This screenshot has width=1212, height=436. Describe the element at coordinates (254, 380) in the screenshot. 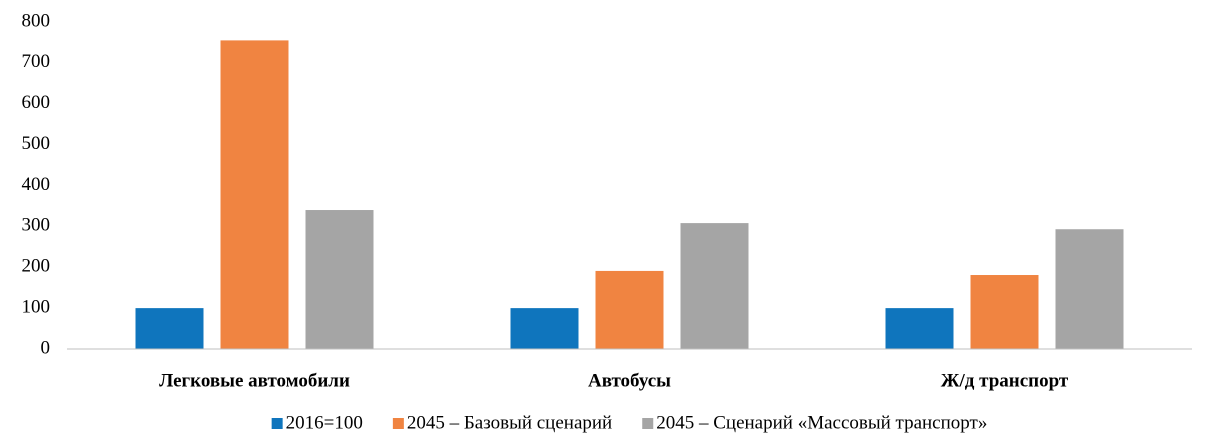

I see `x-tick-label: Легковые автомобили` at that location.